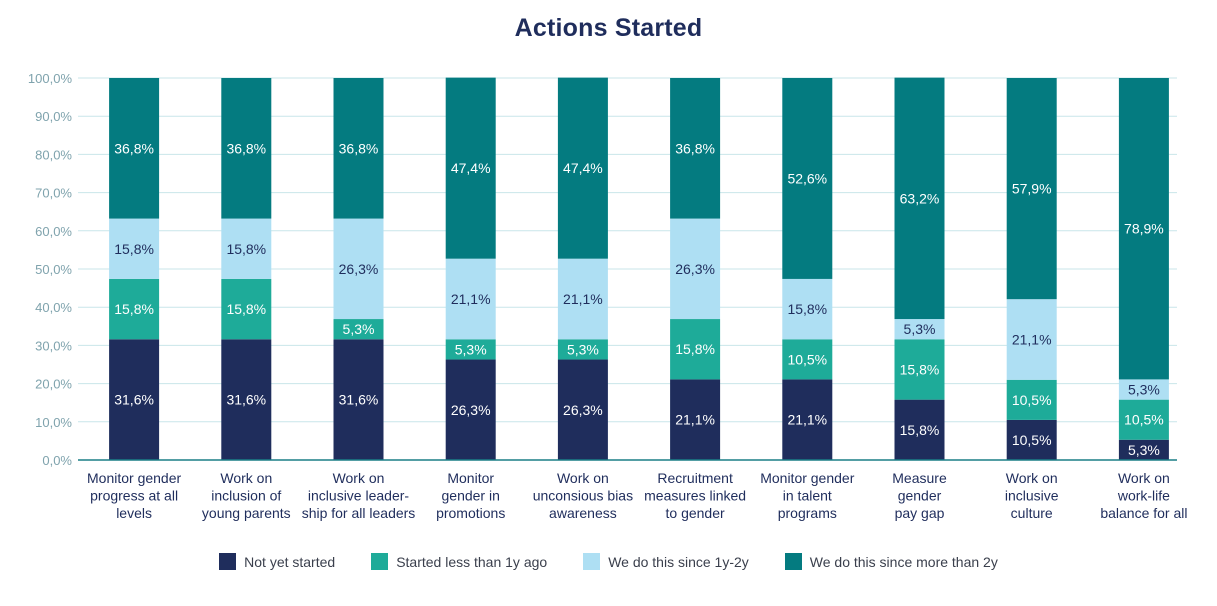 Image resolution: width=1217 pixels, height=606 pixels. Describe the element at coordinates (608, 28) in the screenshot. I see `chart-title: Actions Started` at that location.